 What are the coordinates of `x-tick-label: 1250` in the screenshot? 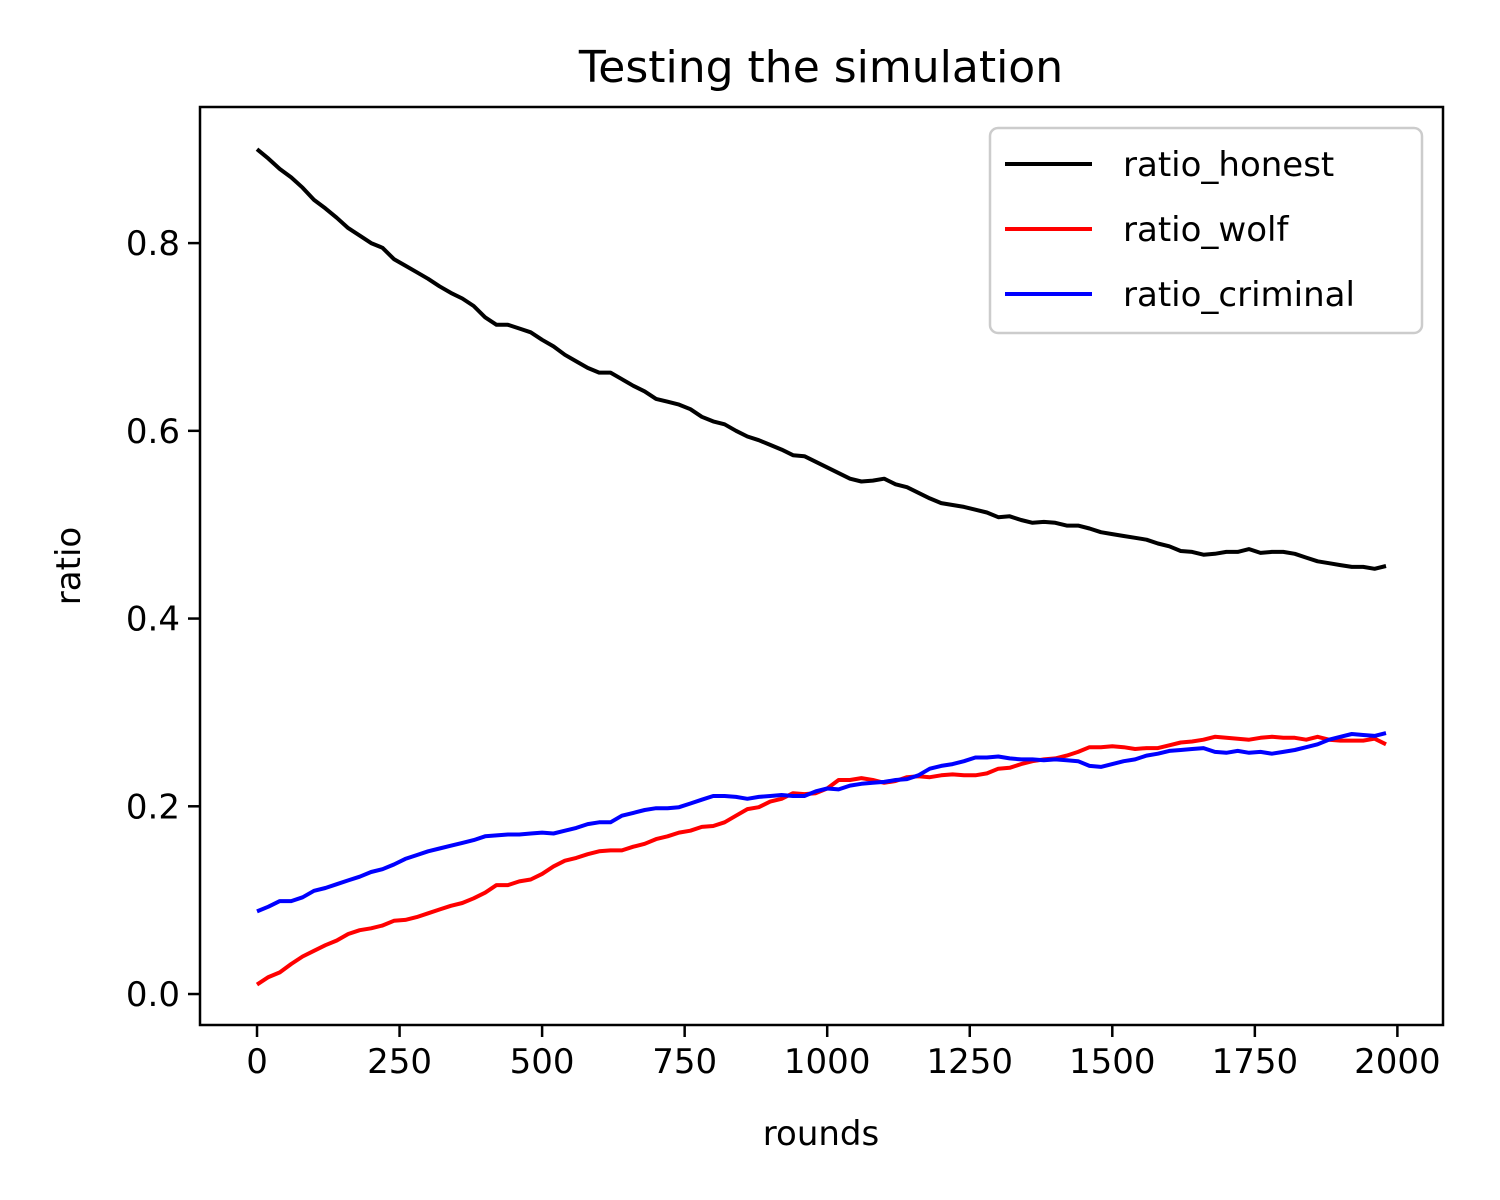 It's located at (969, 1062).